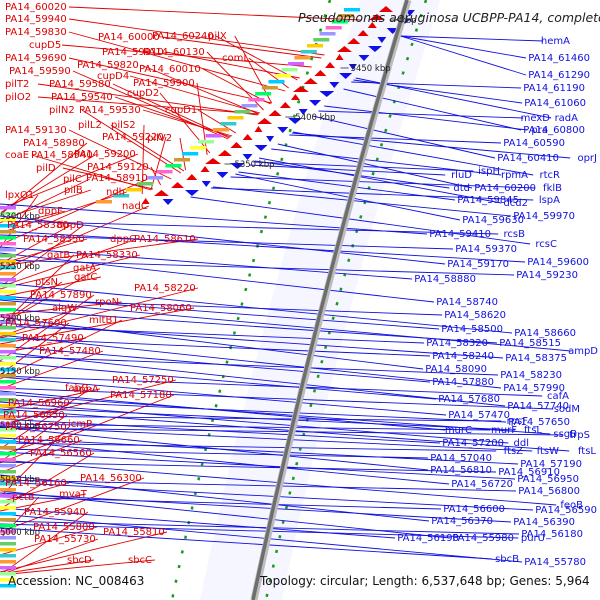 This screenshot has width=600, height=600. What do you see at coordinates (113, 76) in the screenshot?
I see `left-gene-label: cupD4` at bounding box center [113, 76].